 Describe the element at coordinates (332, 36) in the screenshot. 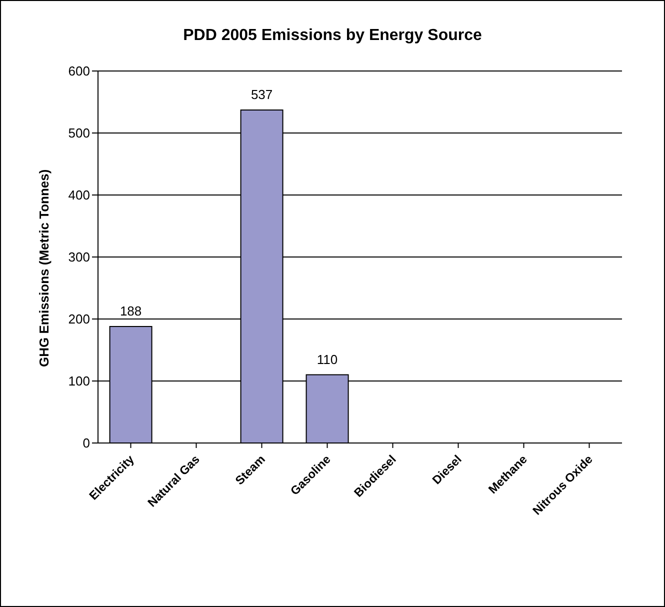

I see `chart-title: PDD 2005 Emissions by Energy Source` at that location.